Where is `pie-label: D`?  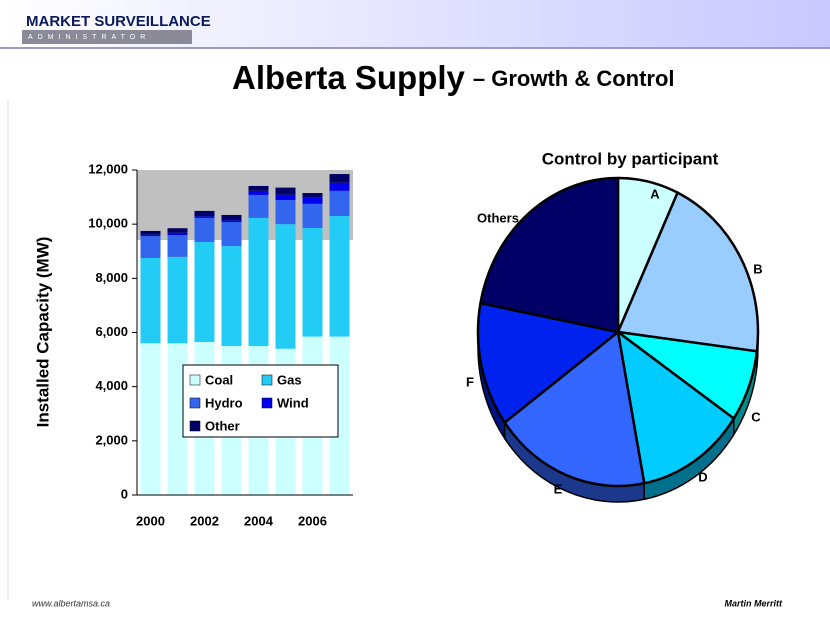 pie-label: D is located at coordinates (702, 476).